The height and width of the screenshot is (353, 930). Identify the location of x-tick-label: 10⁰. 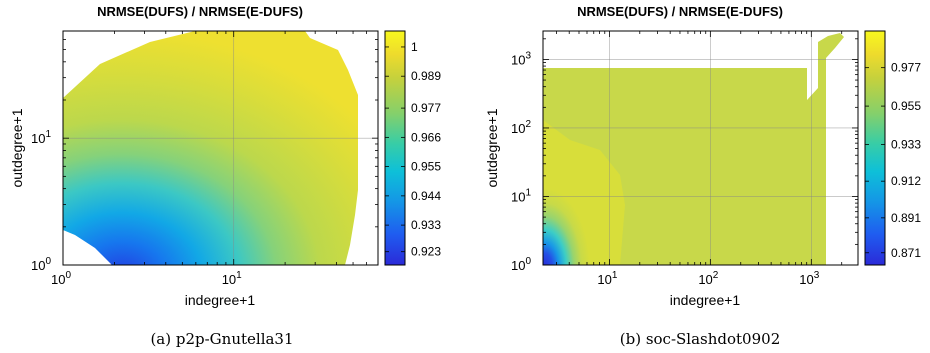
(61, 278).